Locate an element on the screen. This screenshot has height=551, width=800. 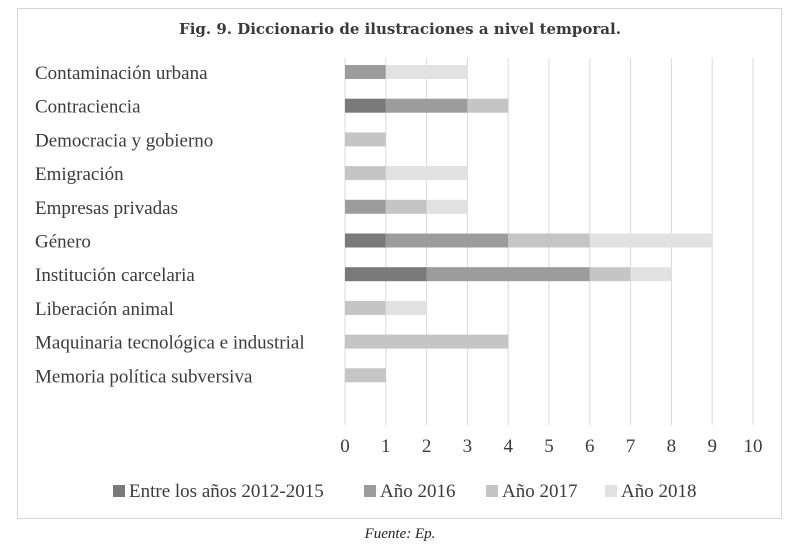
x-tick-label: 7 is located at coordinates (631, 446).